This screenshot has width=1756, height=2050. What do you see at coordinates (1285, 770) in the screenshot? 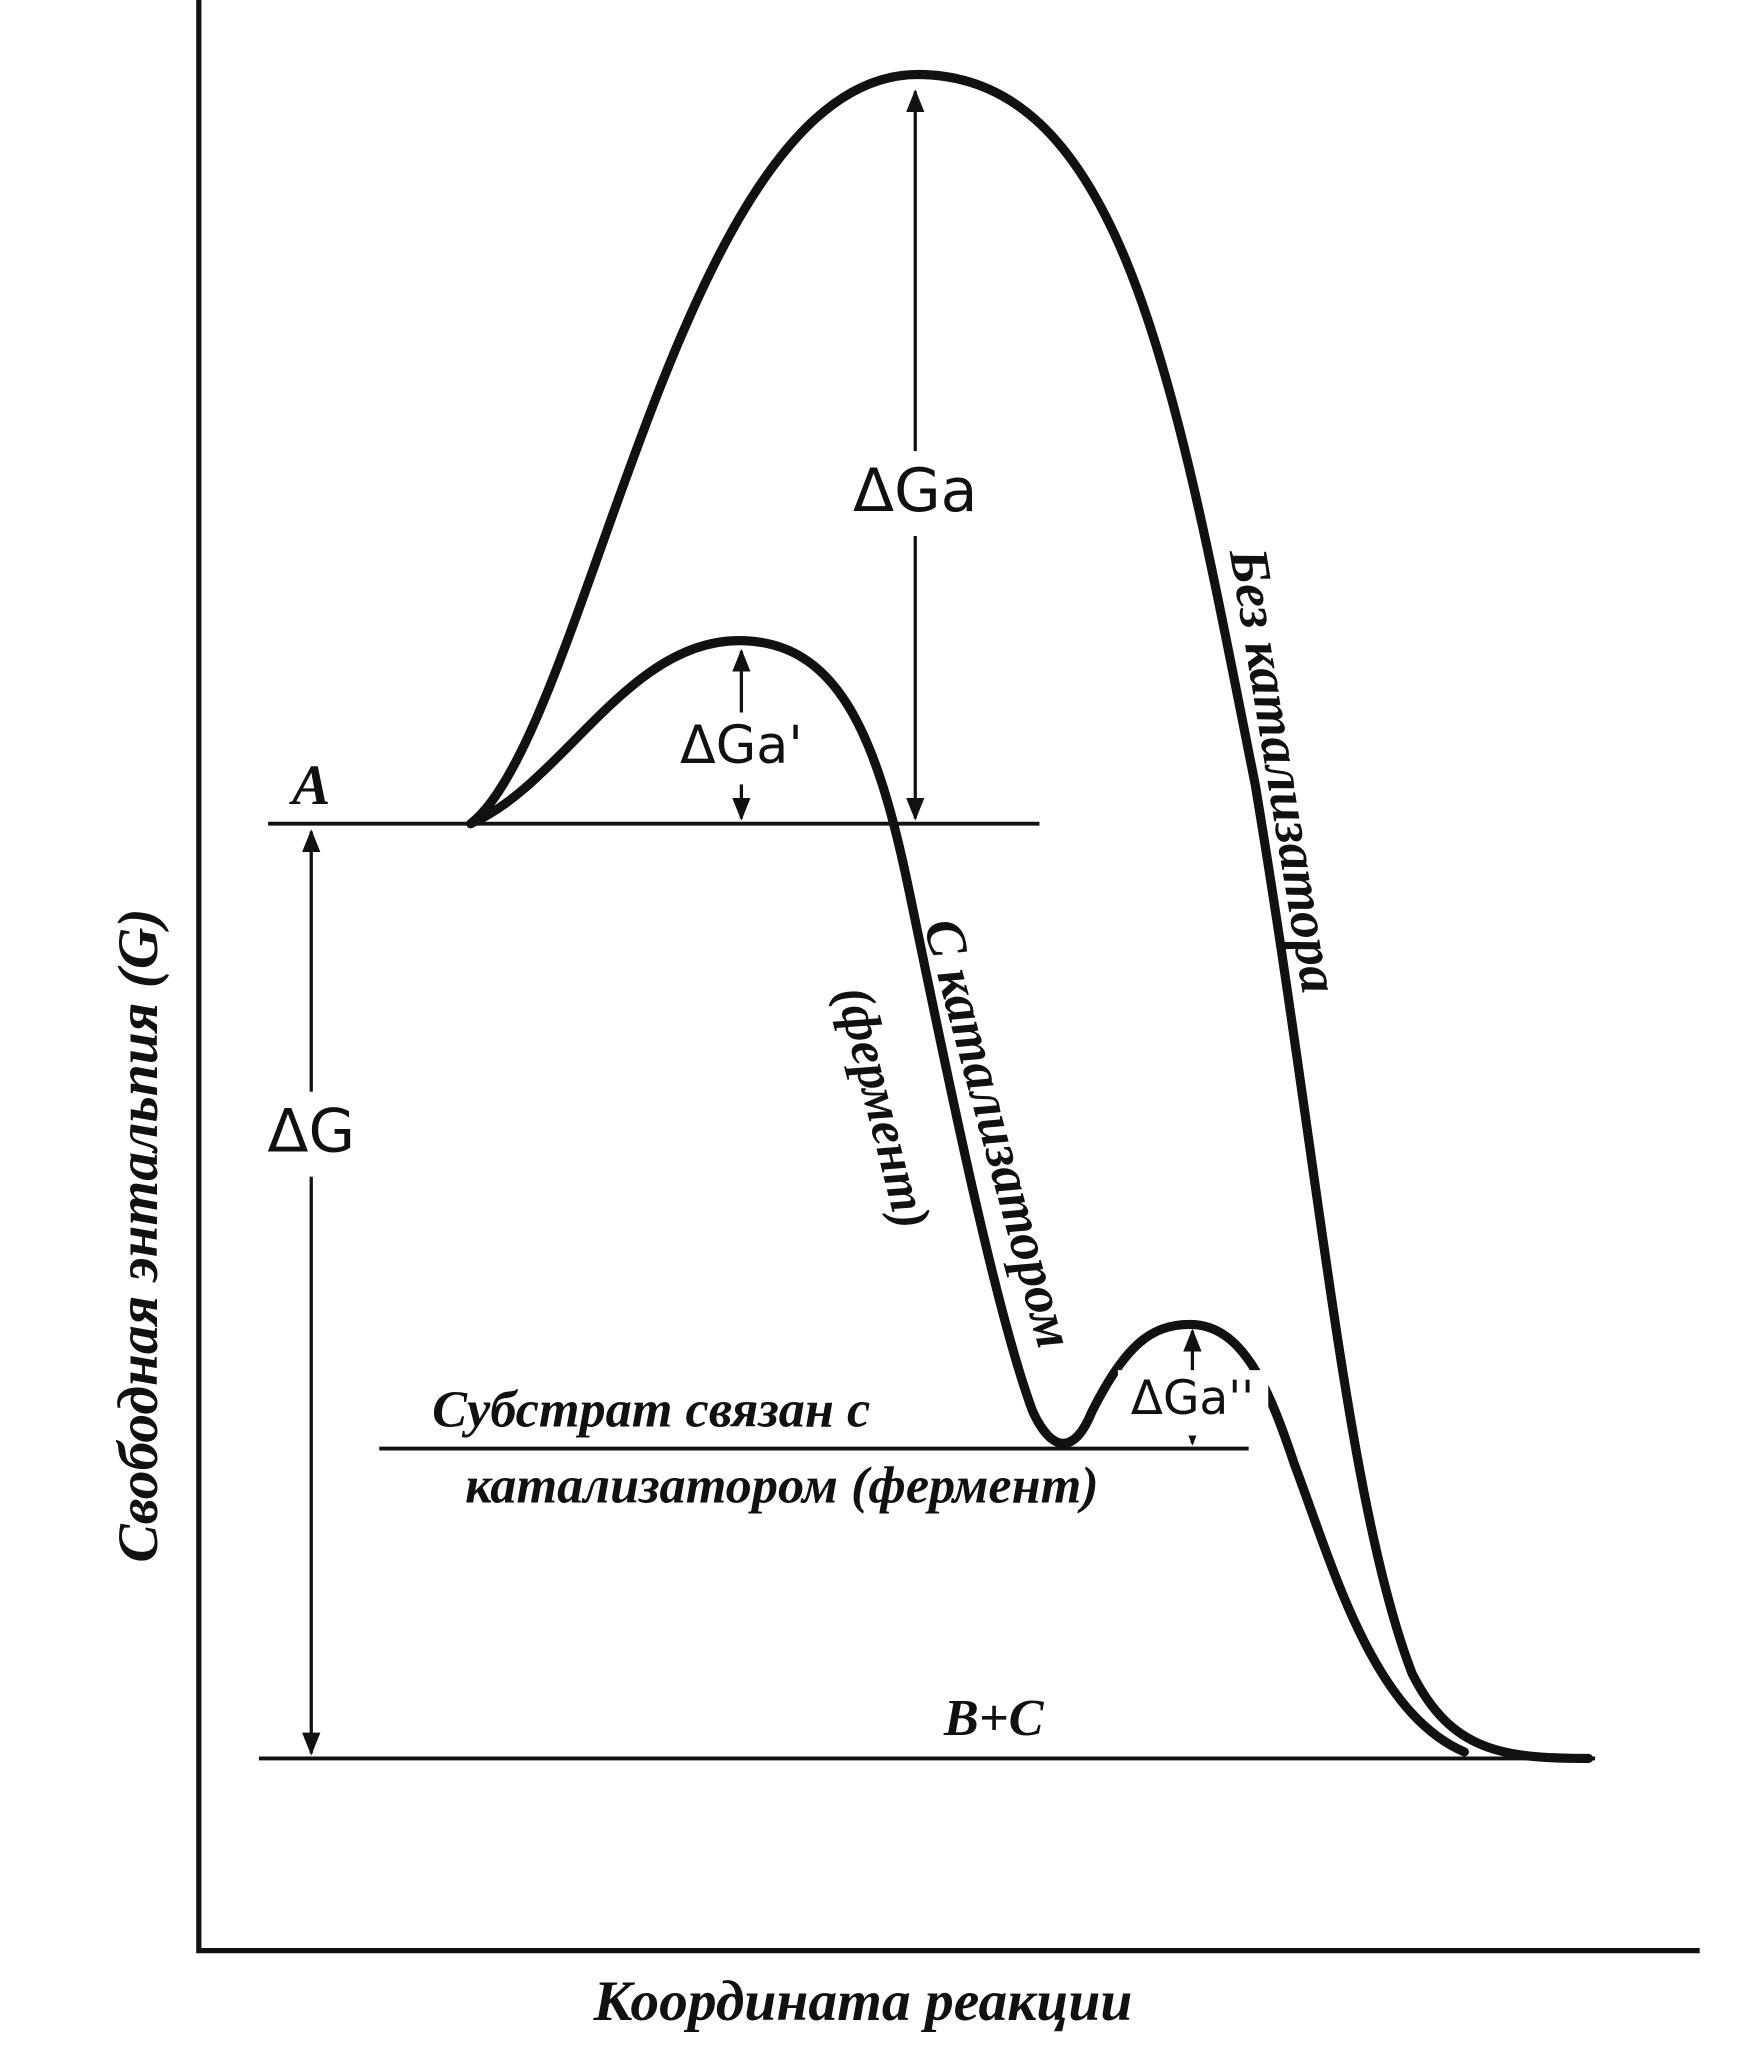
I see `uncatalyzed-label: Без катализатора` at bounding box center [1285, 770].